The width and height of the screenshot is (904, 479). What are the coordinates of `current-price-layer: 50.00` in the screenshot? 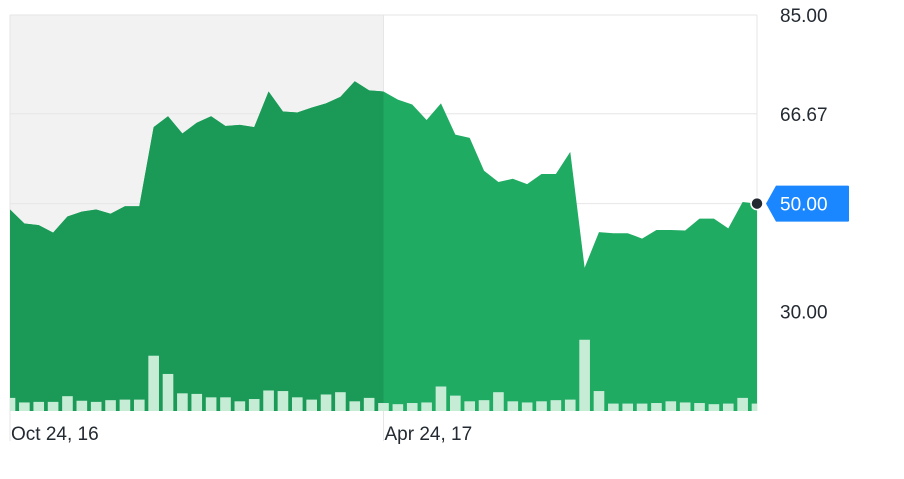 It's located at (799, 203).